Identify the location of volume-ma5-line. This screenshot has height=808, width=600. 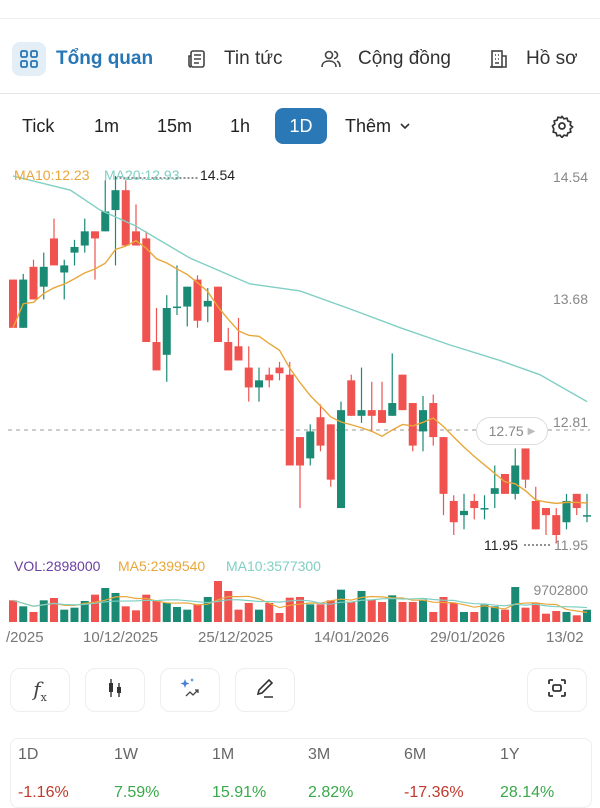
(300, 604).